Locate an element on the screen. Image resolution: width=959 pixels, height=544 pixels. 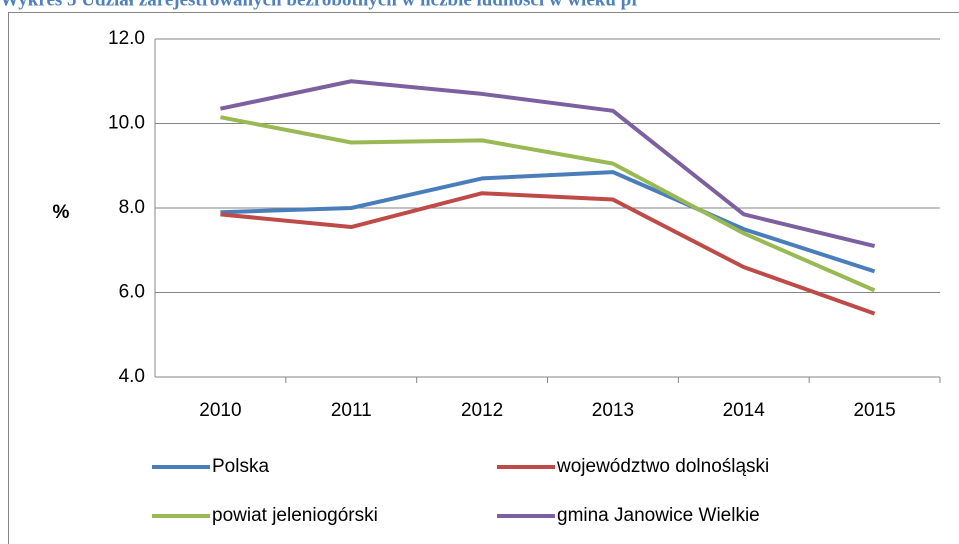
legend-label: Polska is located at coordinates (240, 466).